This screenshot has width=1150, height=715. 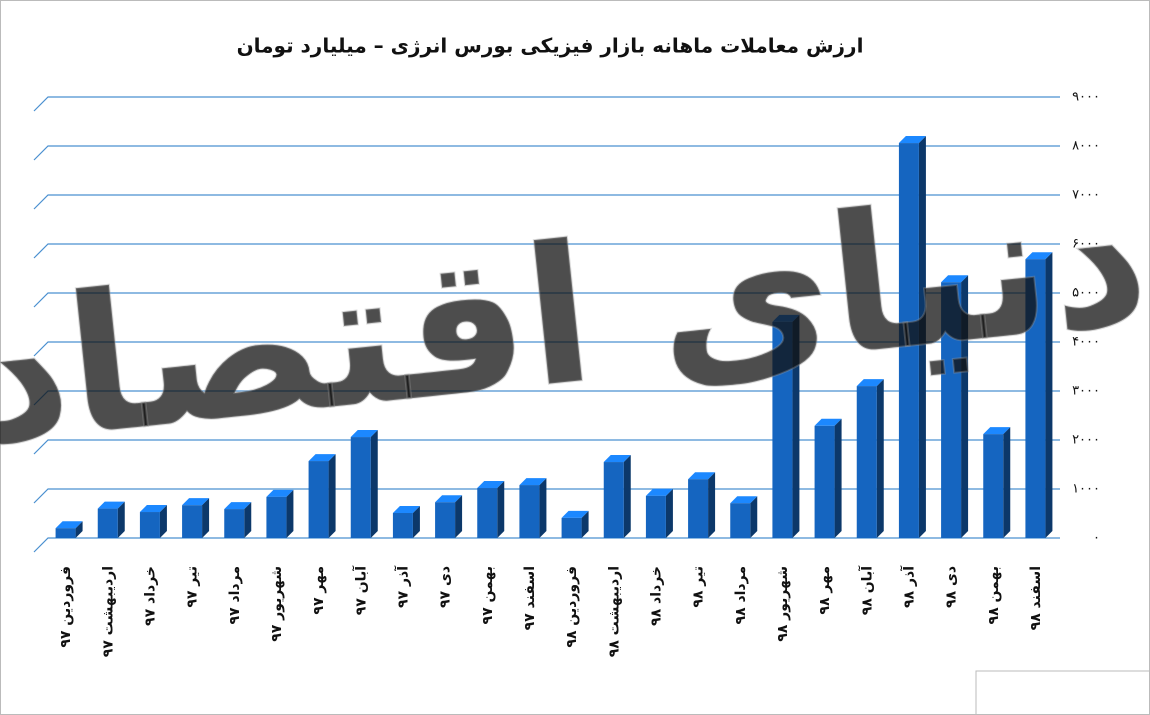 What do you see at coordinates (994, 595) in the screenshot?
I see `x-tick-label: بهمن ۹۸` at bounding box center [994, 595].